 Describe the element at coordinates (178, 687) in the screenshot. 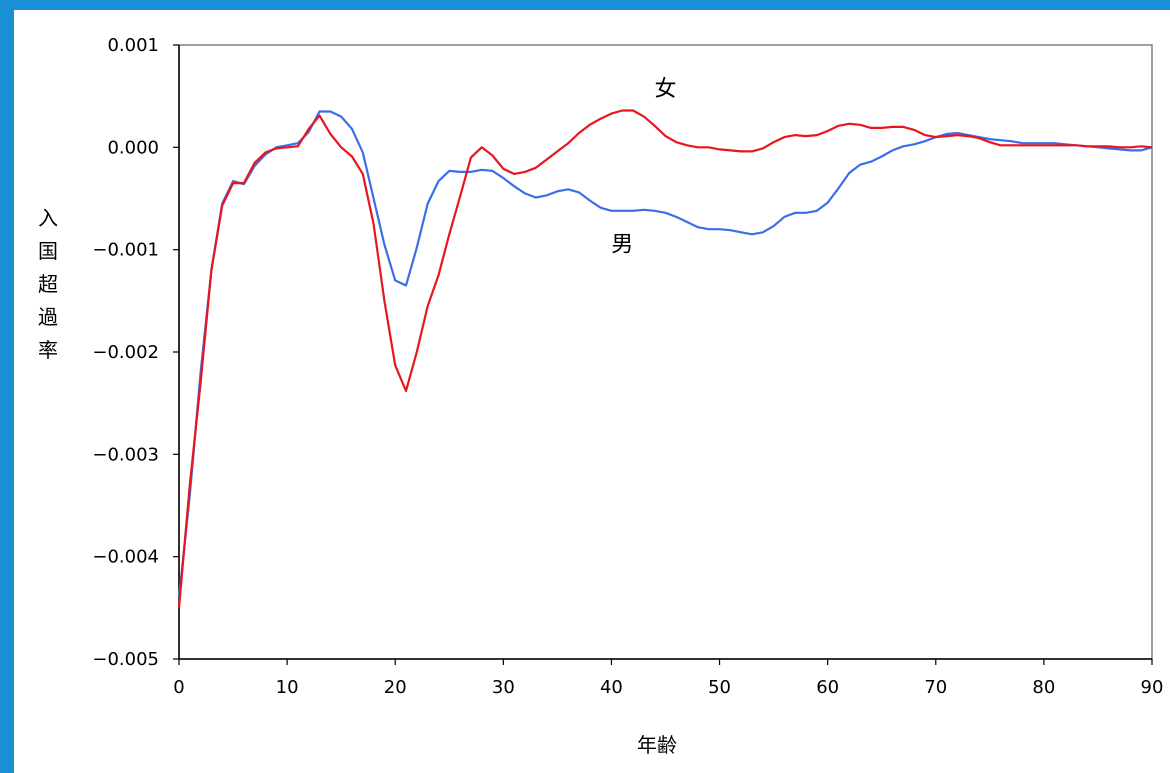

I see `x-tick-label: 0` at that location.